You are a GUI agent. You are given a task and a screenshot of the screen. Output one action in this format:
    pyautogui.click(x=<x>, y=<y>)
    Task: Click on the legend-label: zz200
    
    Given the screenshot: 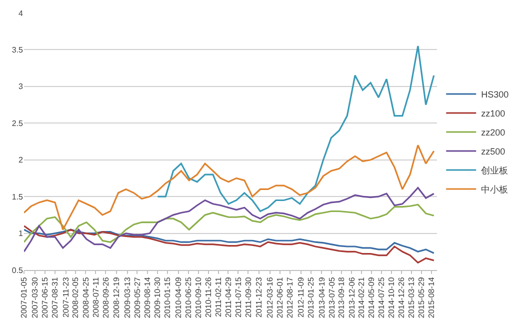 What is the action you would take?
    pyautogui.click(x=493, y=133)
    